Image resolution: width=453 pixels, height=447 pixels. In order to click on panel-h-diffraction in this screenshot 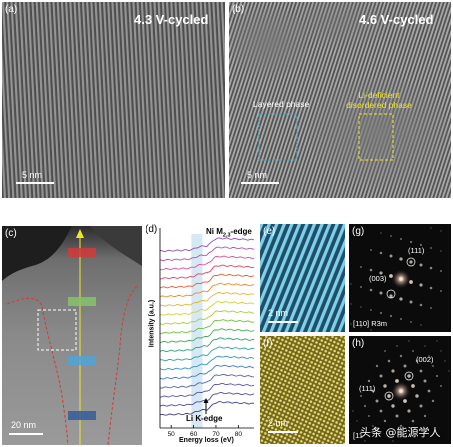, I will do `click(400, 390)`.